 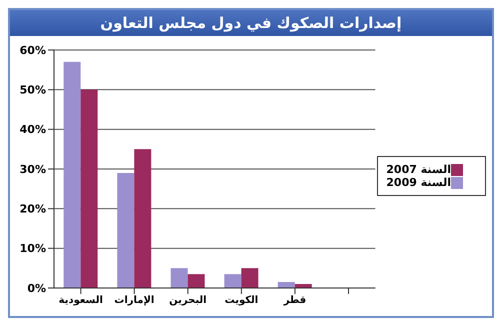 What do you see at coordinates (134, 300) in the screenshot?
I see `x-tick-label: الإمارات` at bounding box center [134, 300].